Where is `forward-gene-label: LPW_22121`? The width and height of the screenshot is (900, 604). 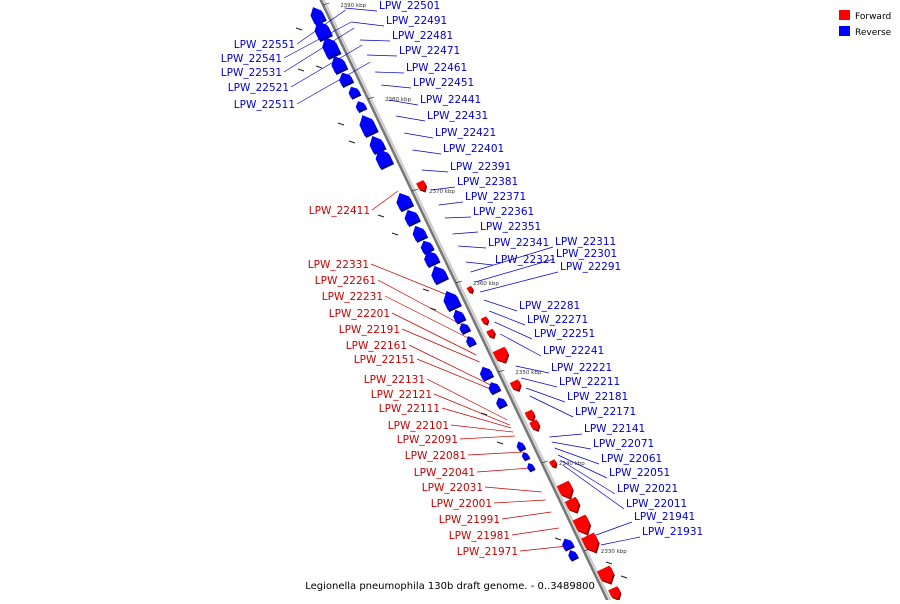 forward-gene-label: LPW_22121 is located at coordinates (401, 395).